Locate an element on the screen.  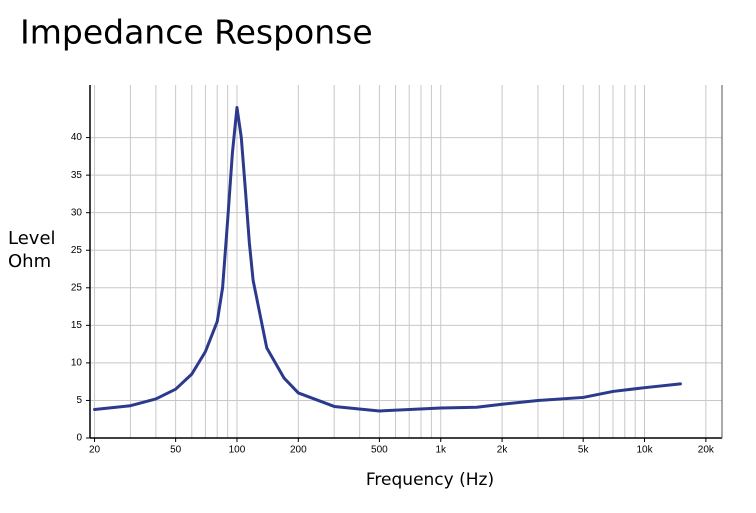
y-tick-label: 40 is located at coordinates (77, 137).